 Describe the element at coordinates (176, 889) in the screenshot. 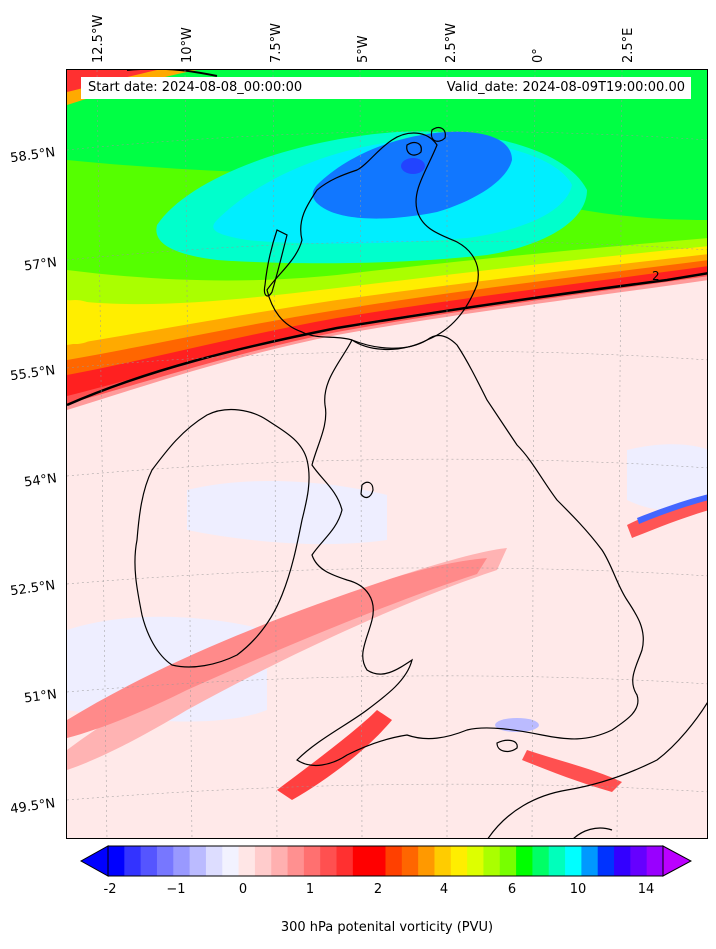

I see `cb-tick-neg1: −1` at that location.